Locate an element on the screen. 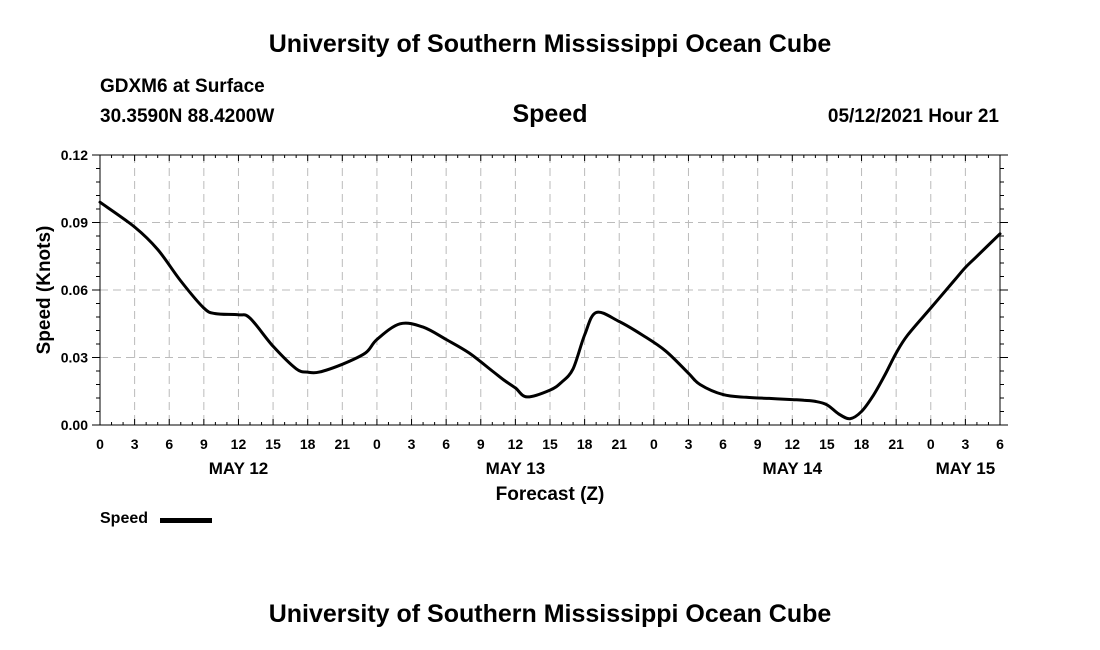 The height and width of the screenshot is (650, 1100). date-label: MAY 12 is located at coordinates (239, 468).